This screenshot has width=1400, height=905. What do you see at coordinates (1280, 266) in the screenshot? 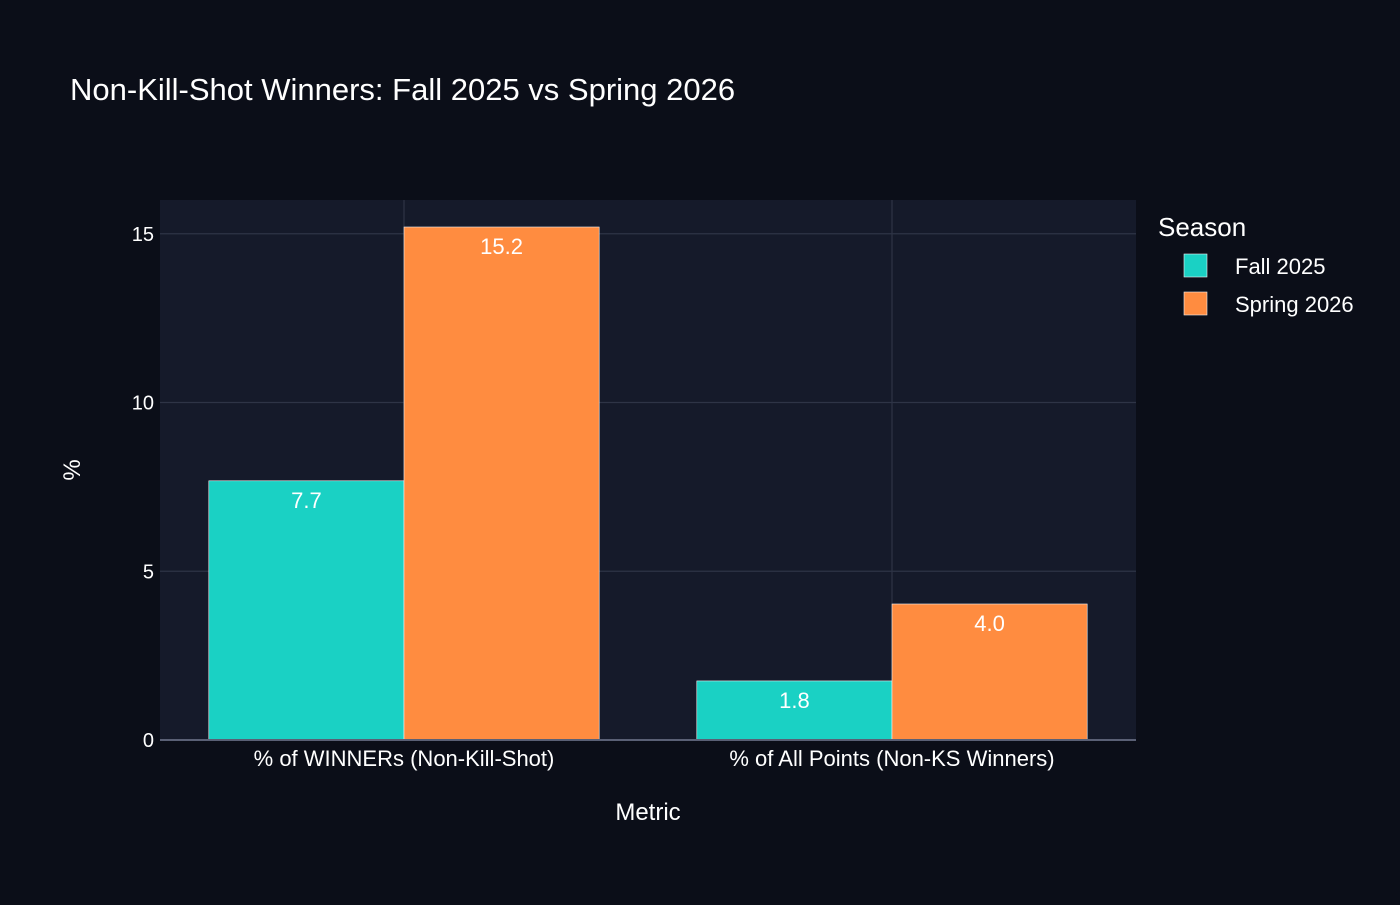
I see `legend-label: Fall 2025` at bounding box center [1280, 266].